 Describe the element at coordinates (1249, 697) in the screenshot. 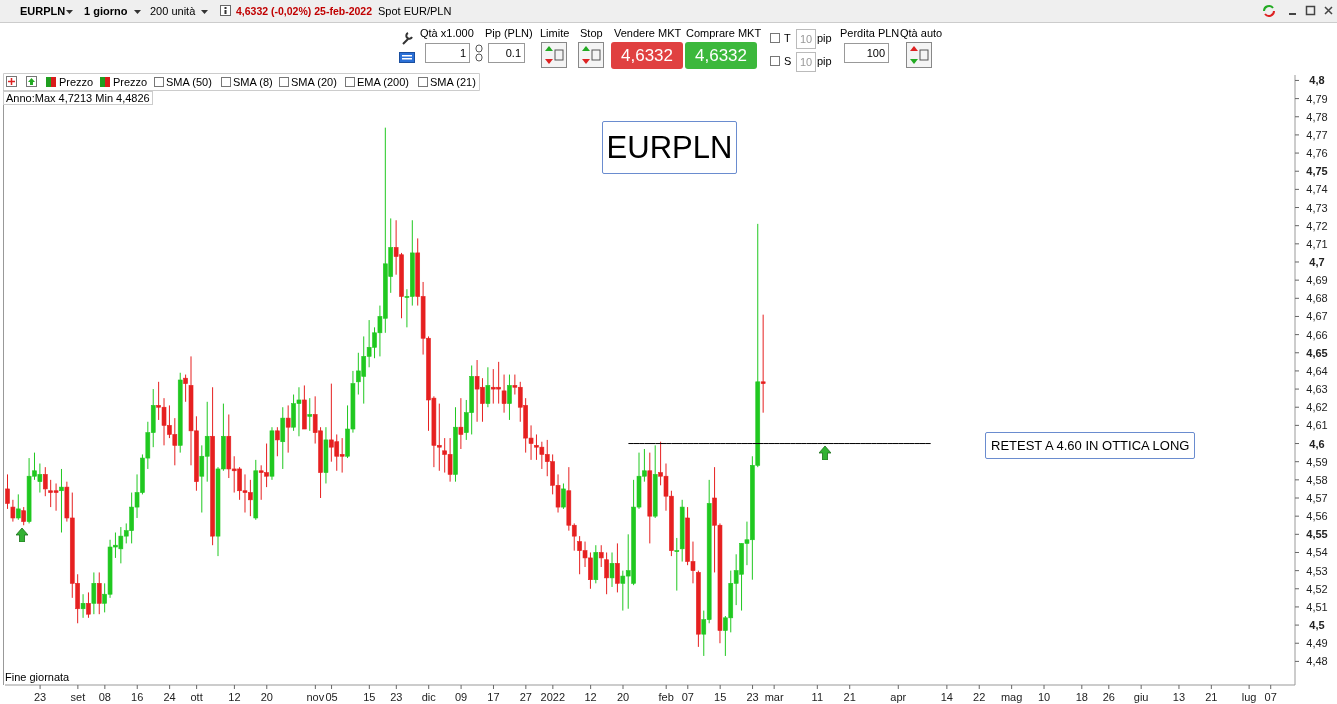

I see `x-tick-label: lug` at that location.